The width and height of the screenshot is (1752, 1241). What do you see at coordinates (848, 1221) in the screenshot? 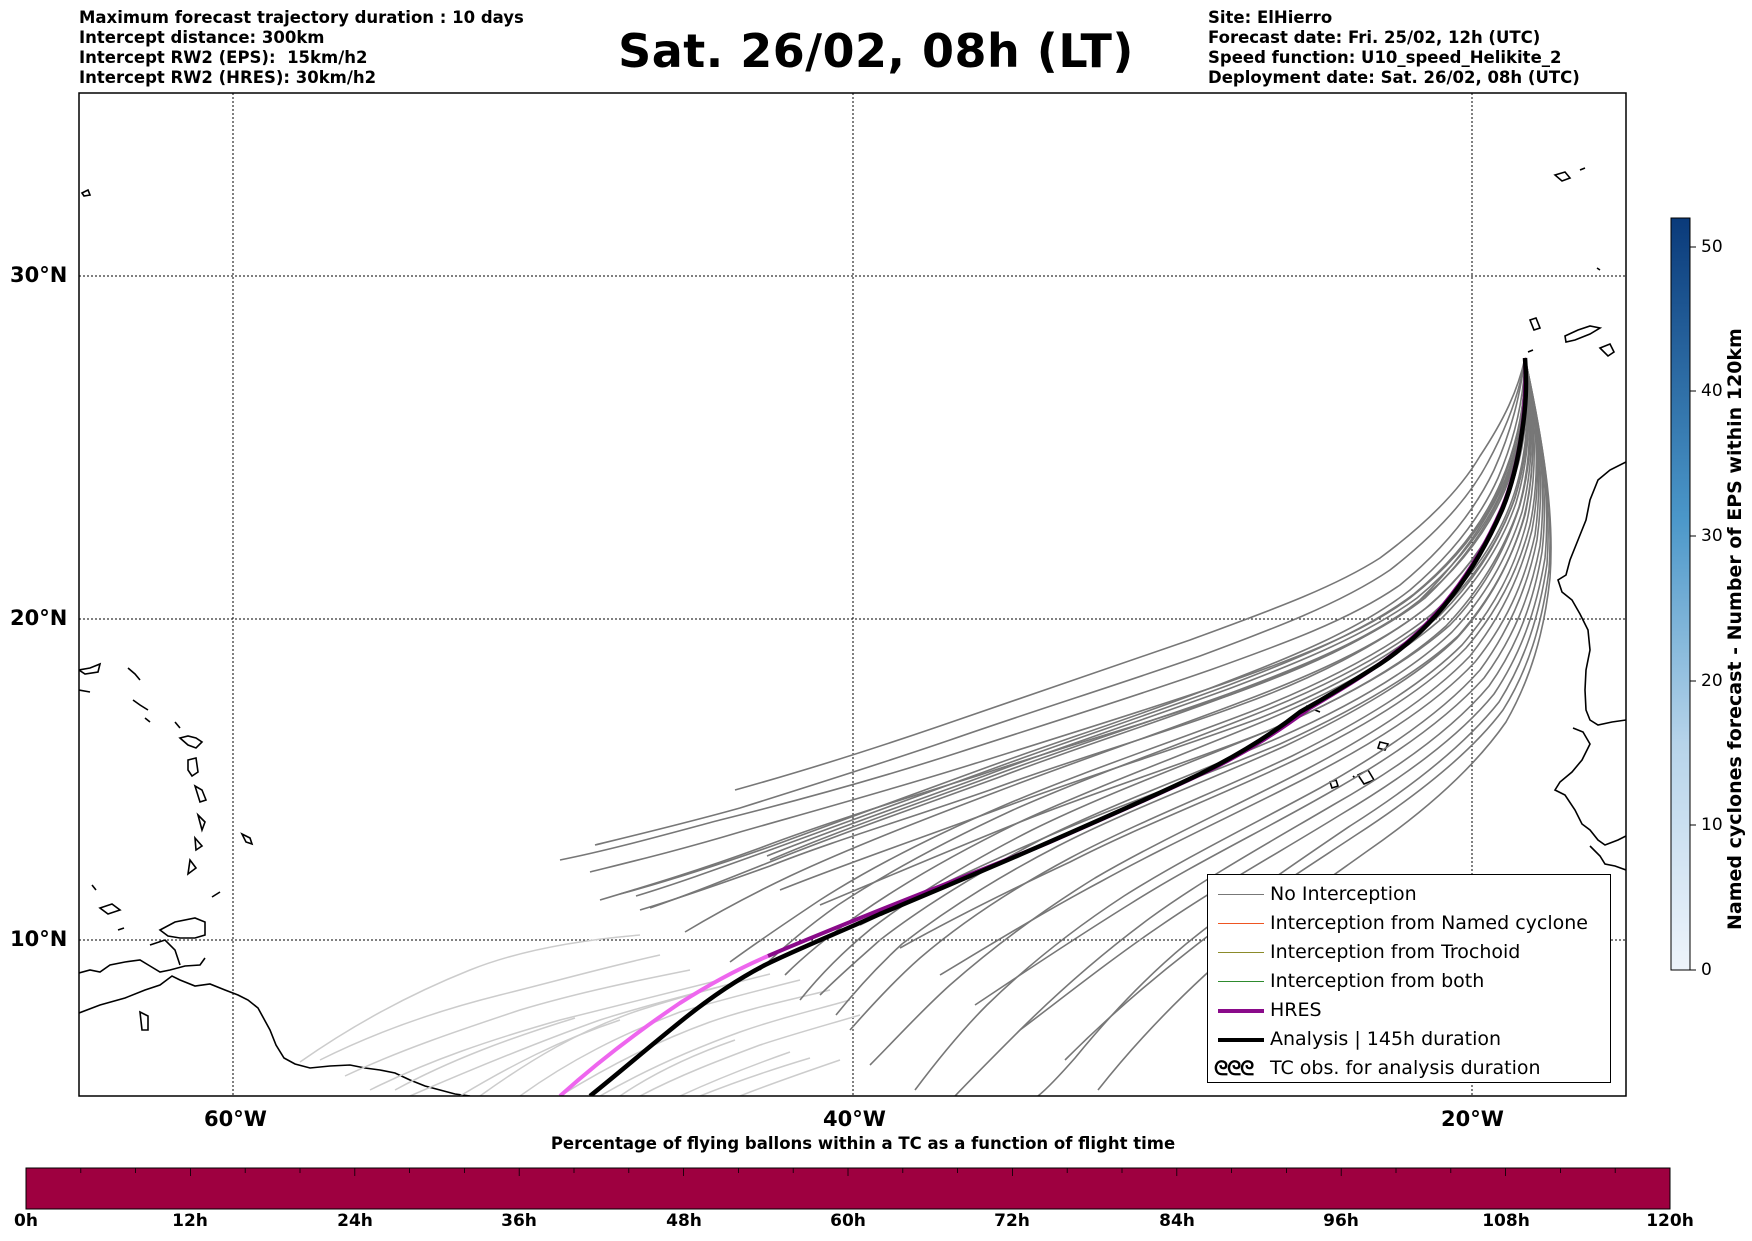
I see `timebar-label-60h: 60h` at bounding box center [848, 1221].